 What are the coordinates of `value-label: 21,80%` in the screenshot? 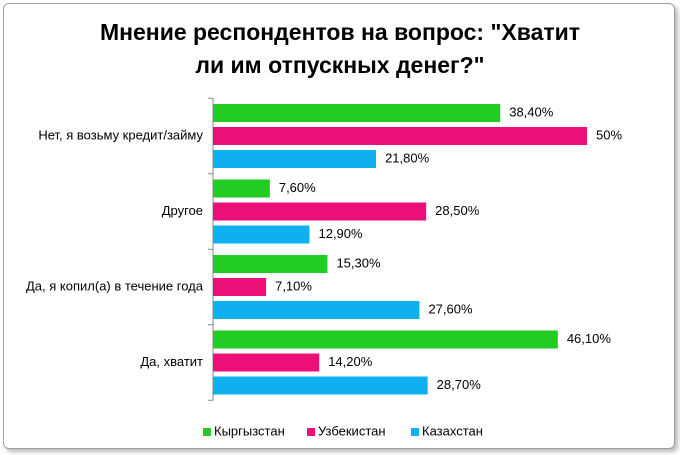 It's located at (407, 157).